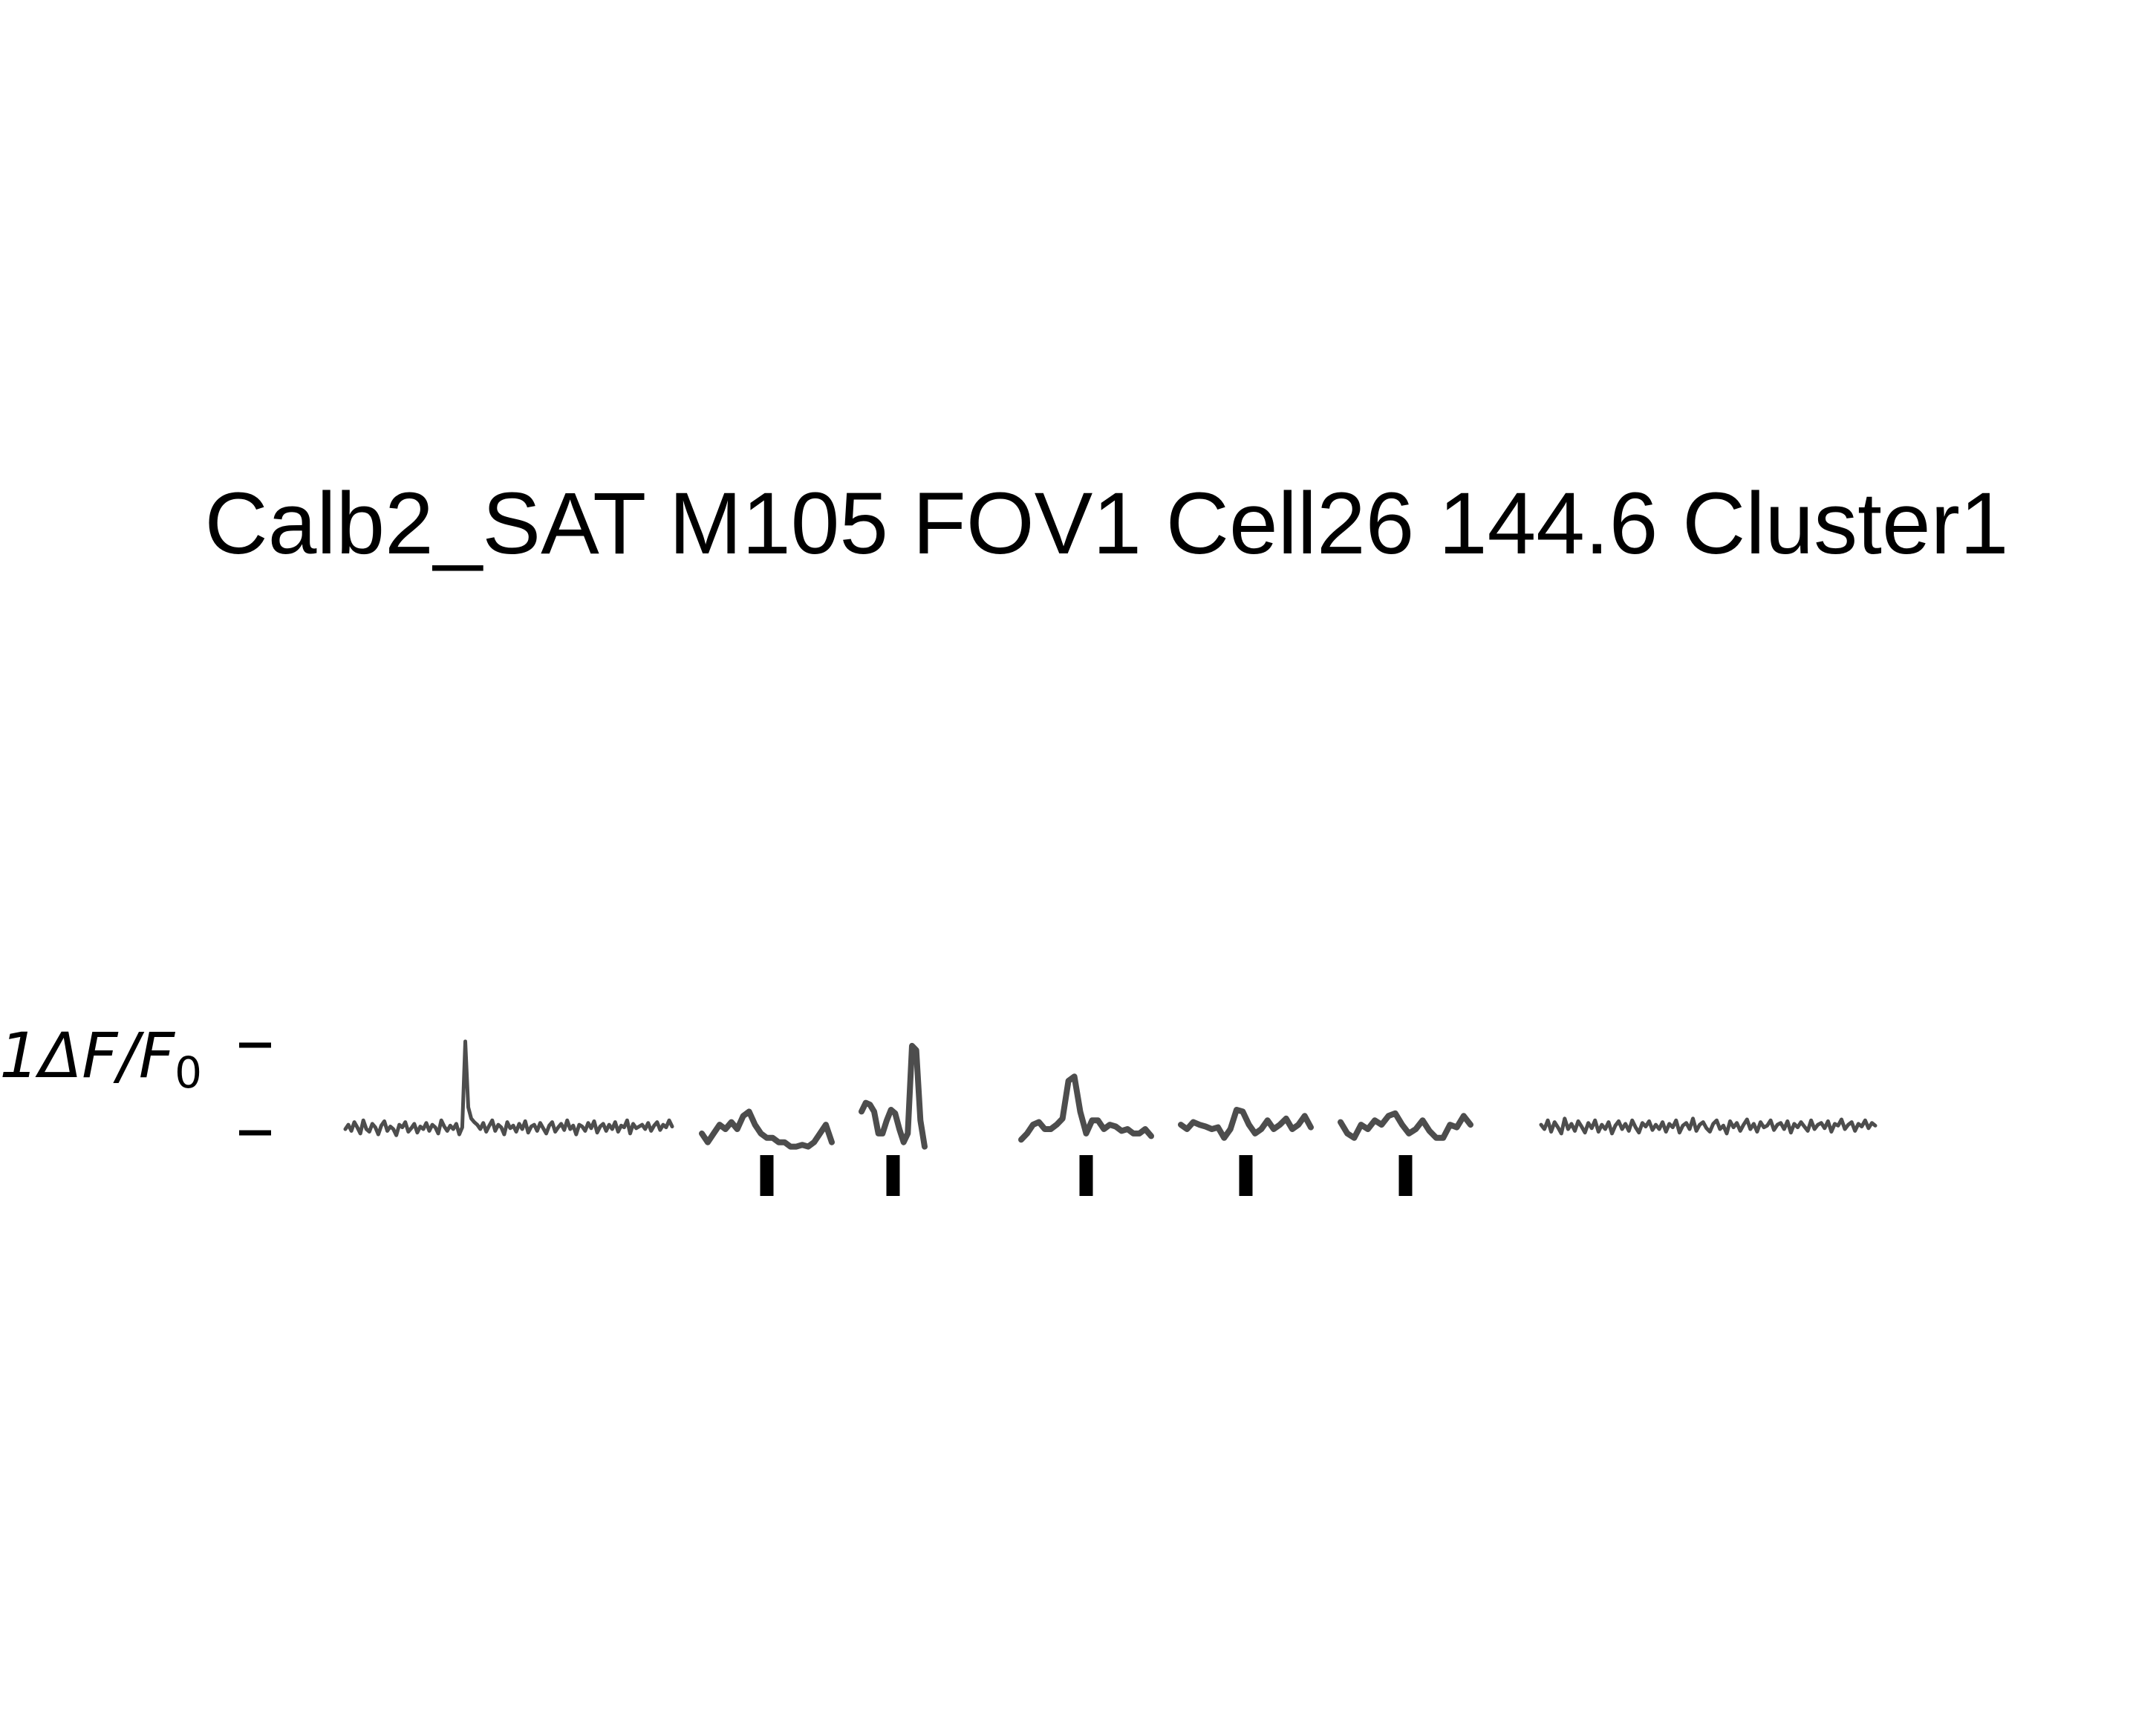  I want to click on scale-bar-label: 1ΔF/F0, so click(101, 1058).